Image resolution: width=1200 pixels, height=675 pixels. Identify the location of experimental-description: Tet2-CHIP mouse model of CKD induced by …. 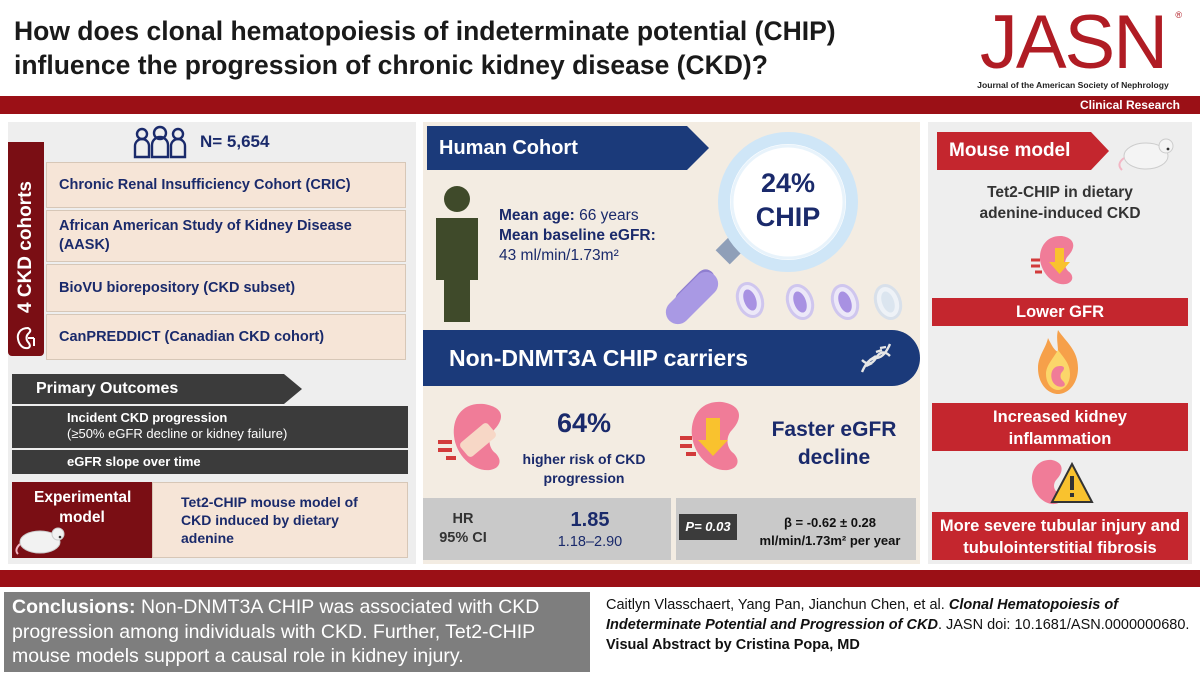
(280, 520).